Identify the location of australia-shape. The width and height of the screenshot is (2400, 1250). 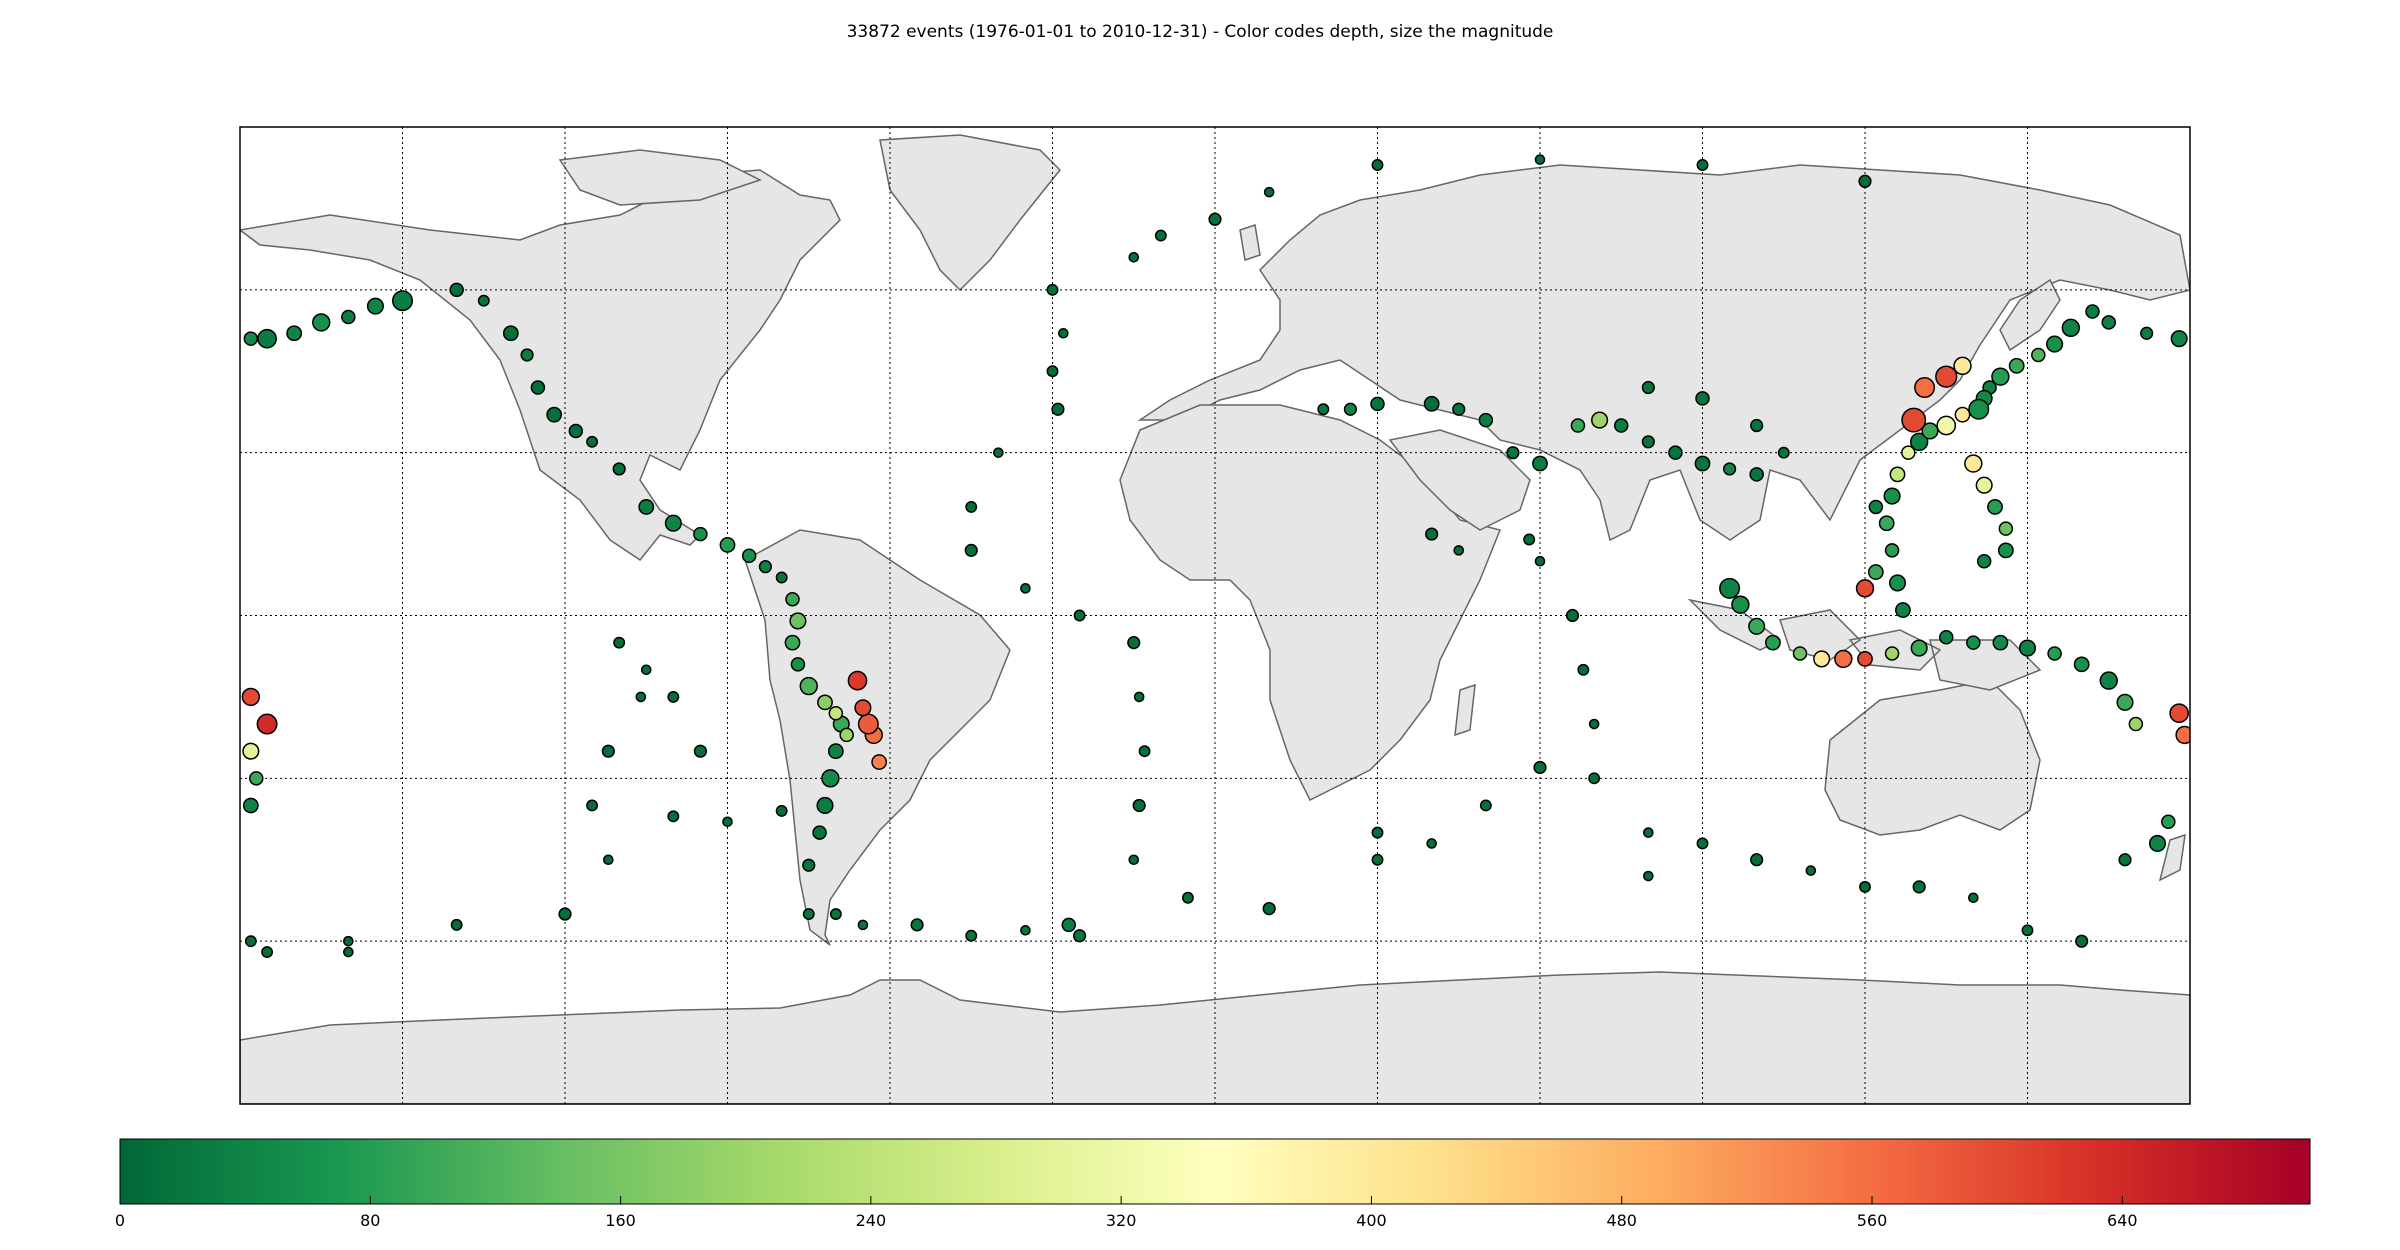
(1932, 757).